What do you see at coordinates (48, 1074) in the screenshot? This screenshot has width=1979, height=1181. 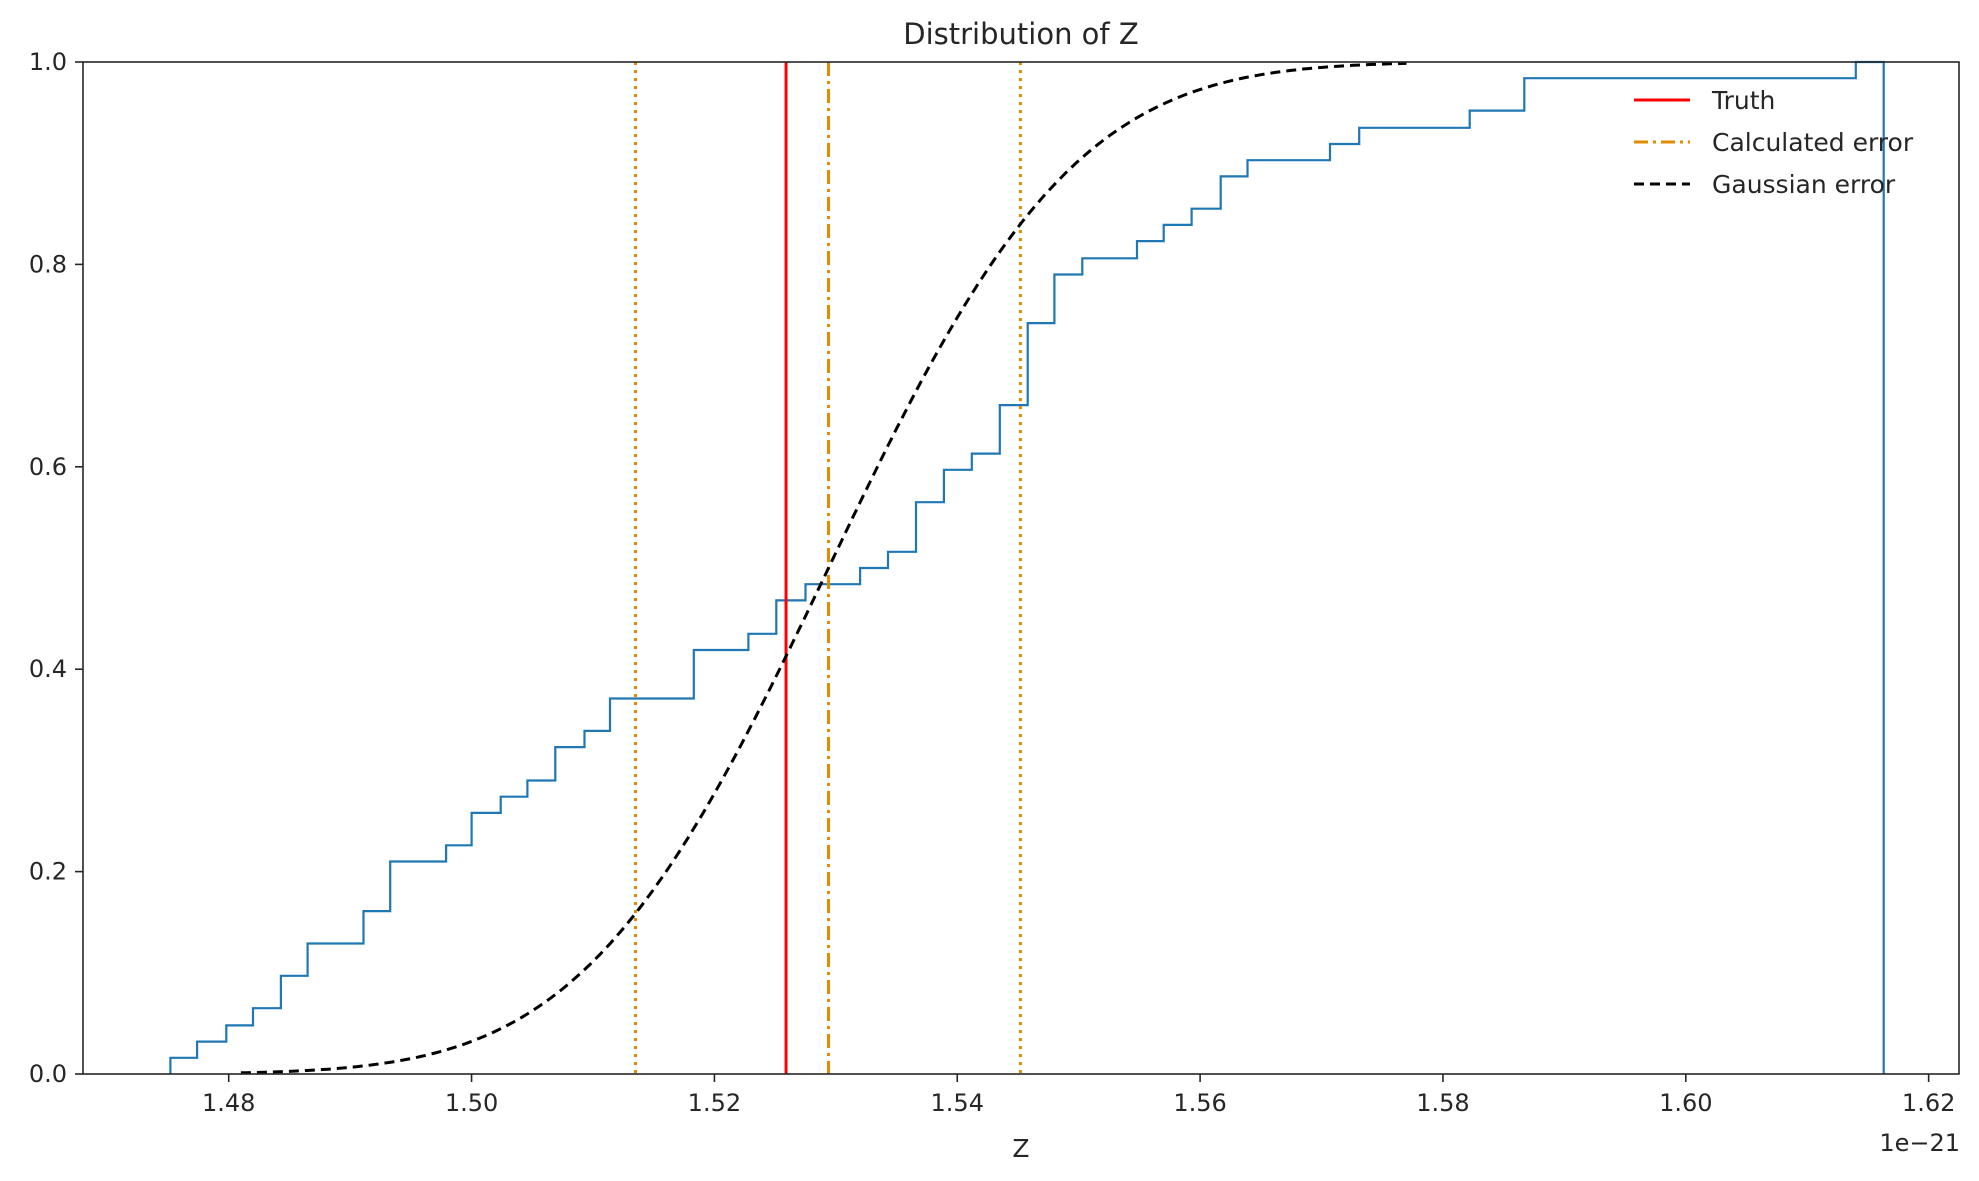 I see `y-tick-label: 0.0` at bounding box center [48, 1074].